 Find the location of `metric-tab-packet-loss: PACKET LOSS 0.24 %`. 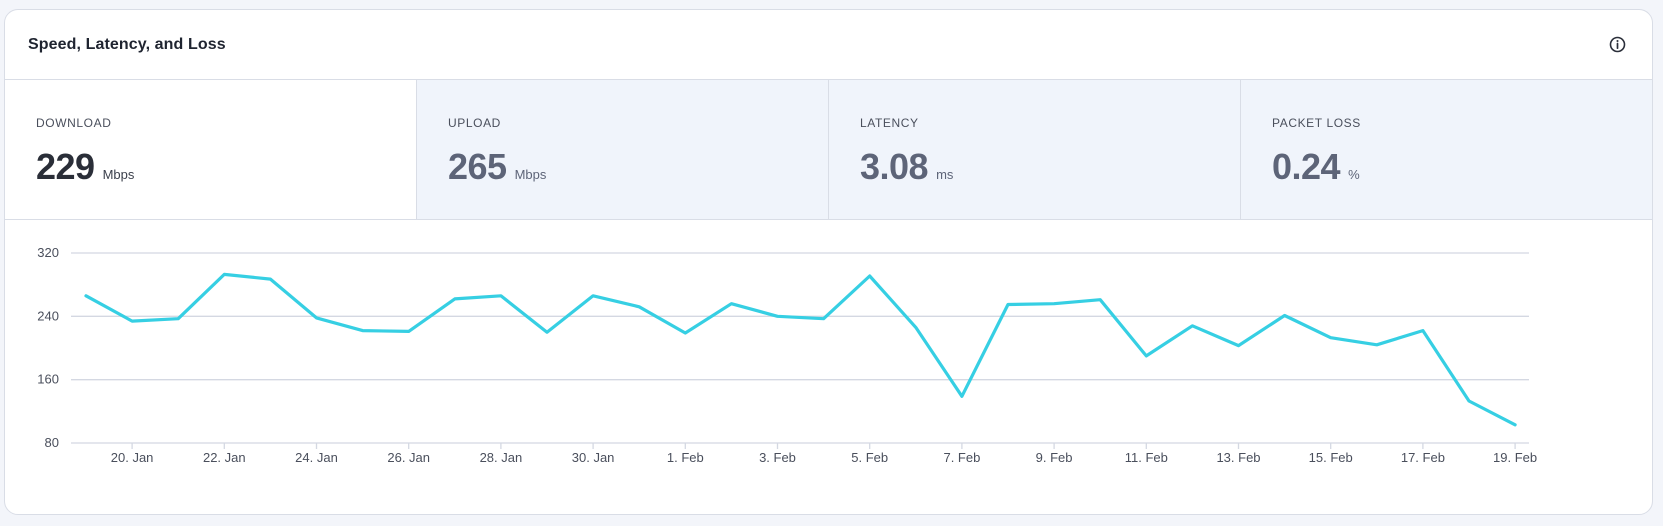

metric-tab-packet-loss: PACKET LOSS 0.24 % is located at coordinates (1446, 149).